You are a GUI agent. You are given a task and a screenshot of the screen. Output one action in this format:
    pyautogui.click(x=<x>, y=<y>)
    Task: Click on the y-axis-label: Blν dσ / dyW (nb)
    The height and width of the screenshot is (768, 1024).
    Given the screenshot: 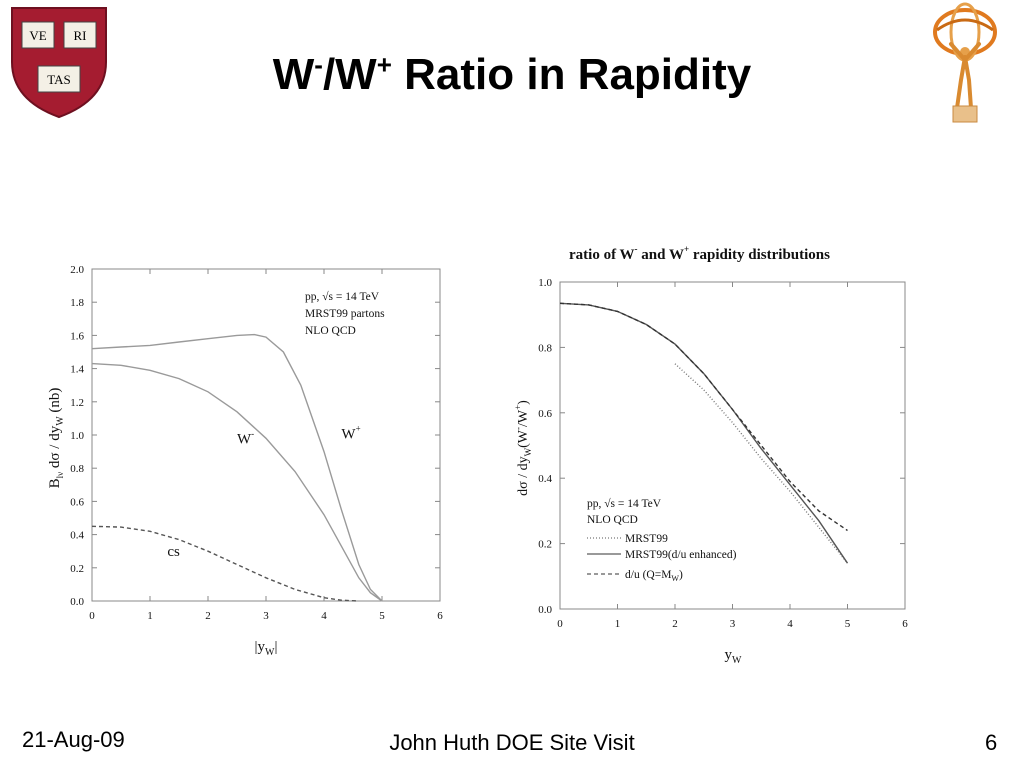 What is the action you would take?
    pyautogui.click(x=56, y=438)
    